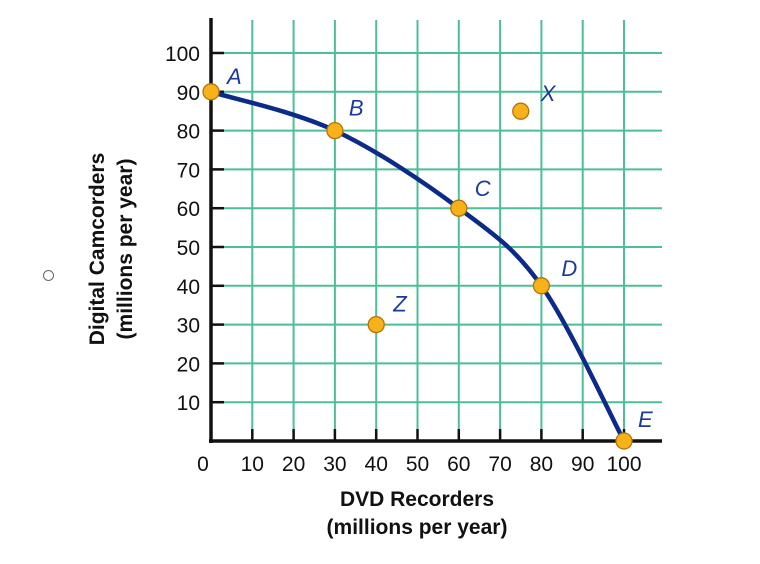  Describe the element at coordinates (417, 527) in the screenshot. I see `x-axis-units: (millions per year)` at that location.